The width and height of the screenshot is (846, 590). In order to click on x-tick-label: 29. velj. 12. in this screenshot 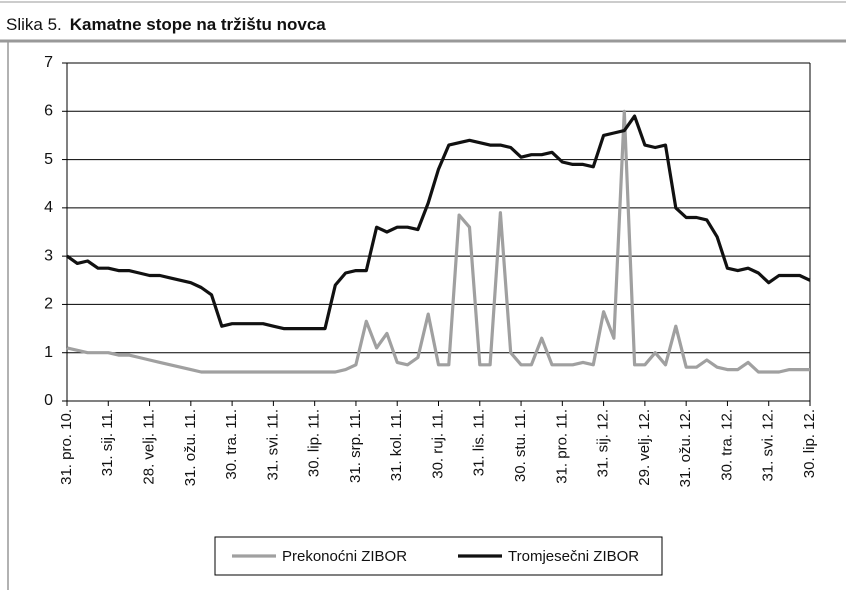, I will do `click(644, 447)`.